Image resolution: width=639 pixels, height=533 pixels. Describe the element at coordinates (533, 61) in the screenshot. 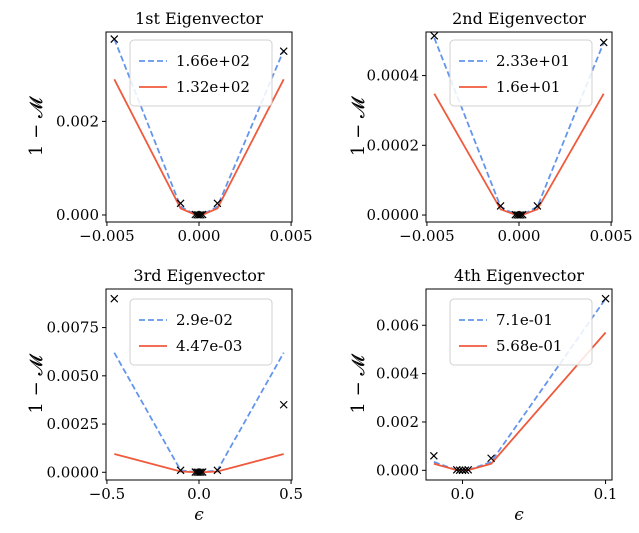

I see `legend-entry: 2.33e+01` at that location.